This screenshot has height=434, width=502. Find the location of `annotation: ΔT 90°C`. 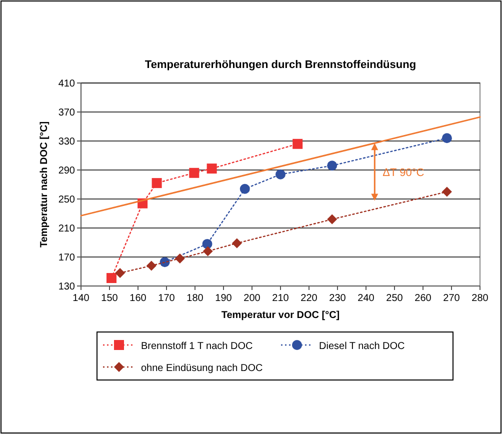

annotation: ΔT 90°C is located at coordinates (403, 172).